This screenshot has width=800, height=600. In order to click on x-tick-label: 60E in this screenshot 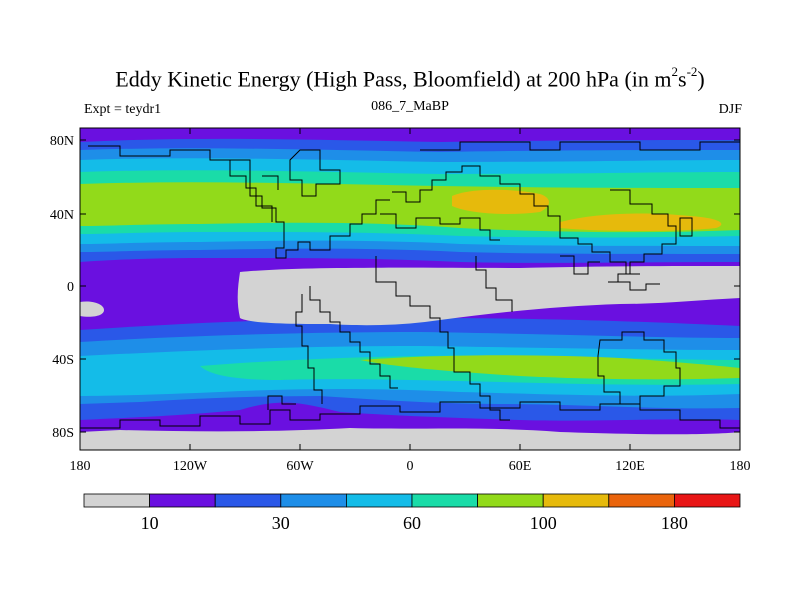, I will do `click(520, 466)`.